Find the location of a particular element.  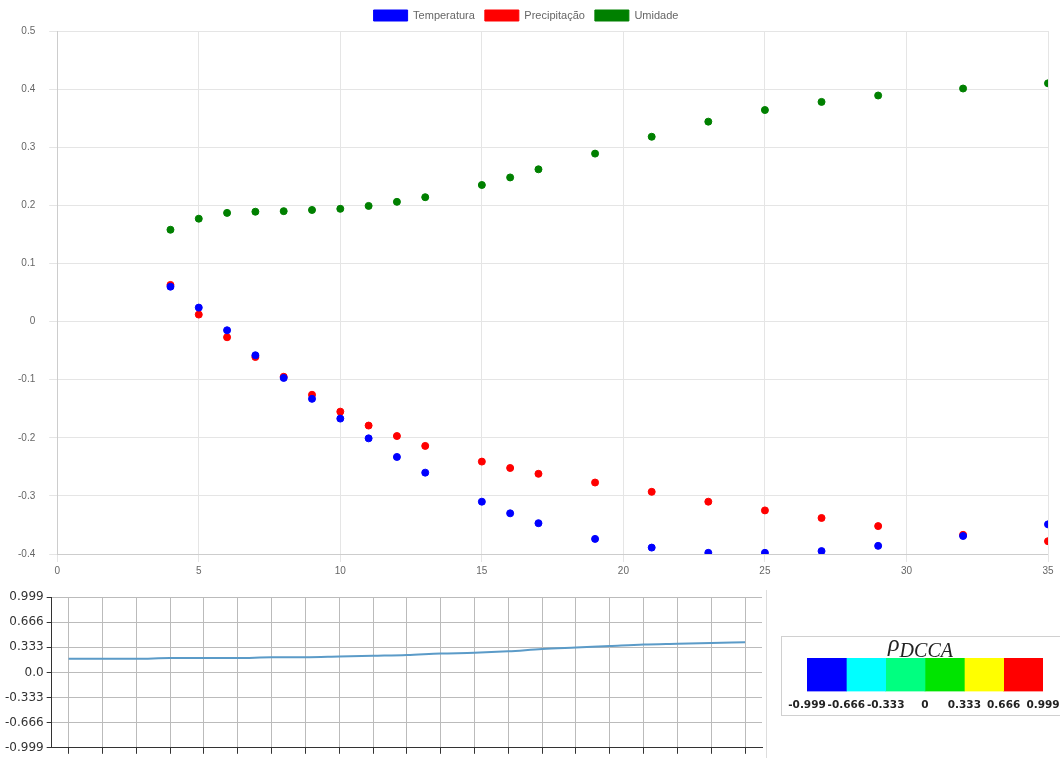

x-tick-label: 30 is located at coordinates (906, 570).